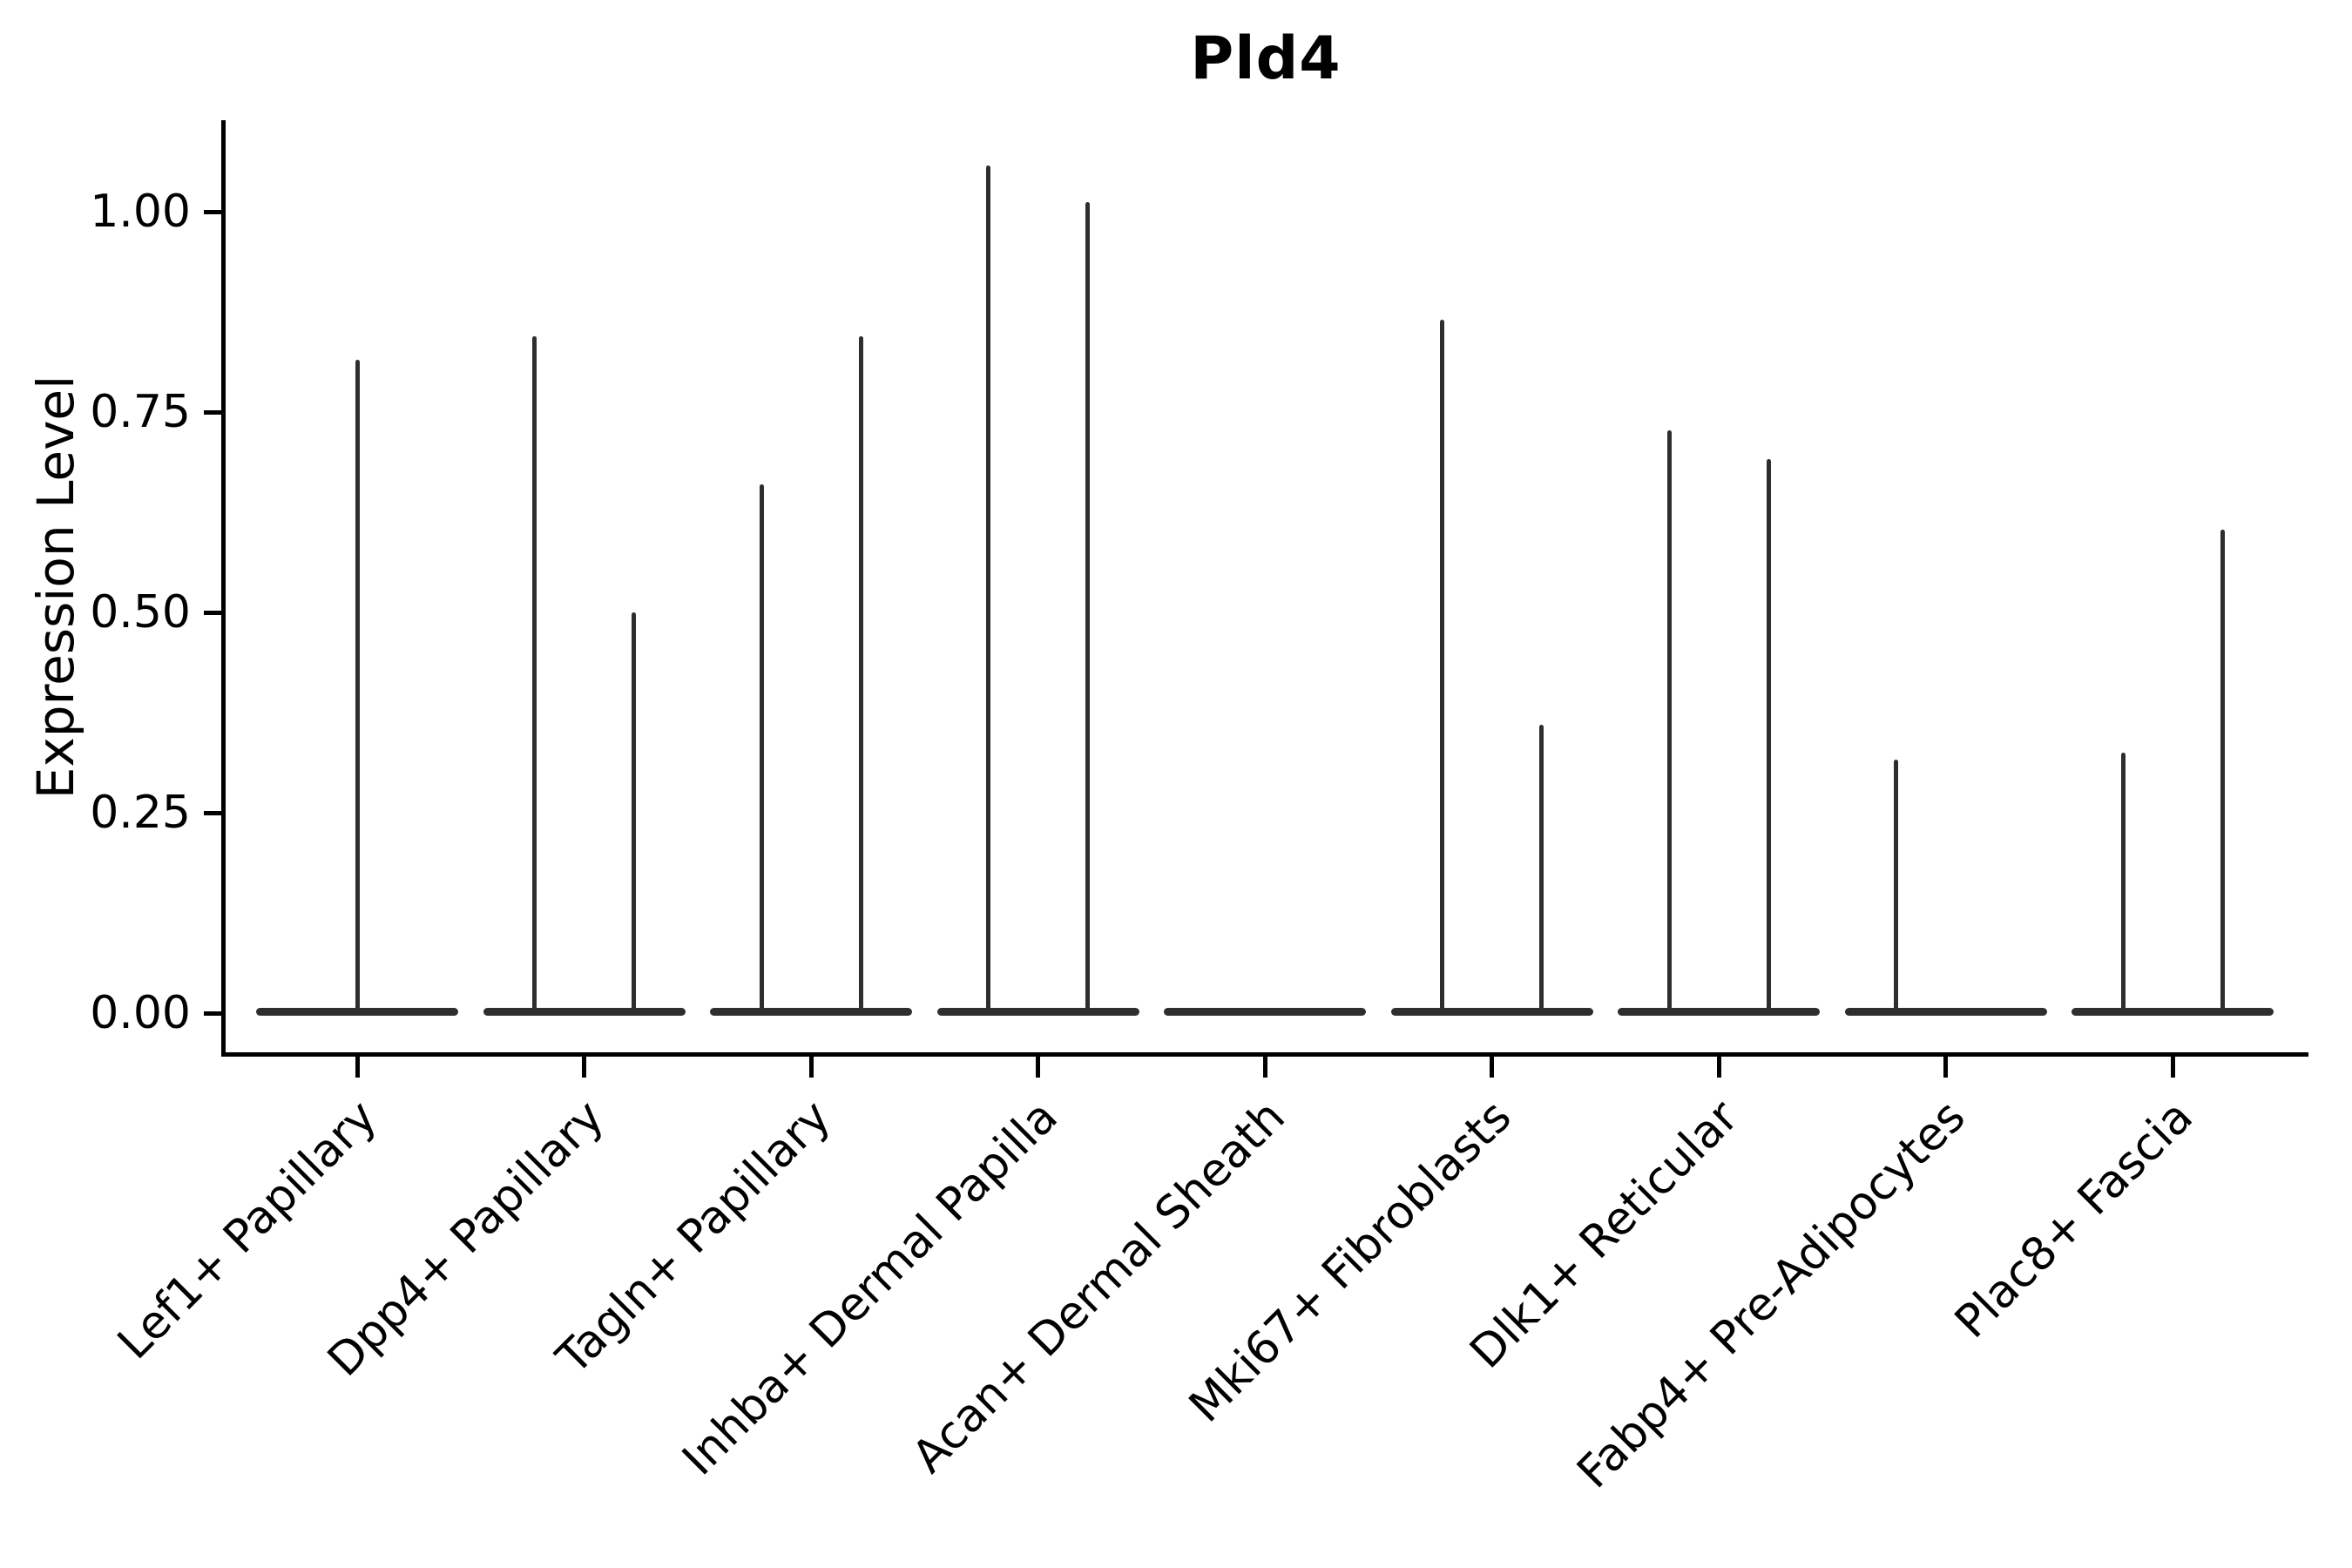 The height and width of the screenshot is (1568, 2352). I want to click on plot-title: Pld4, so click(1266, 58).